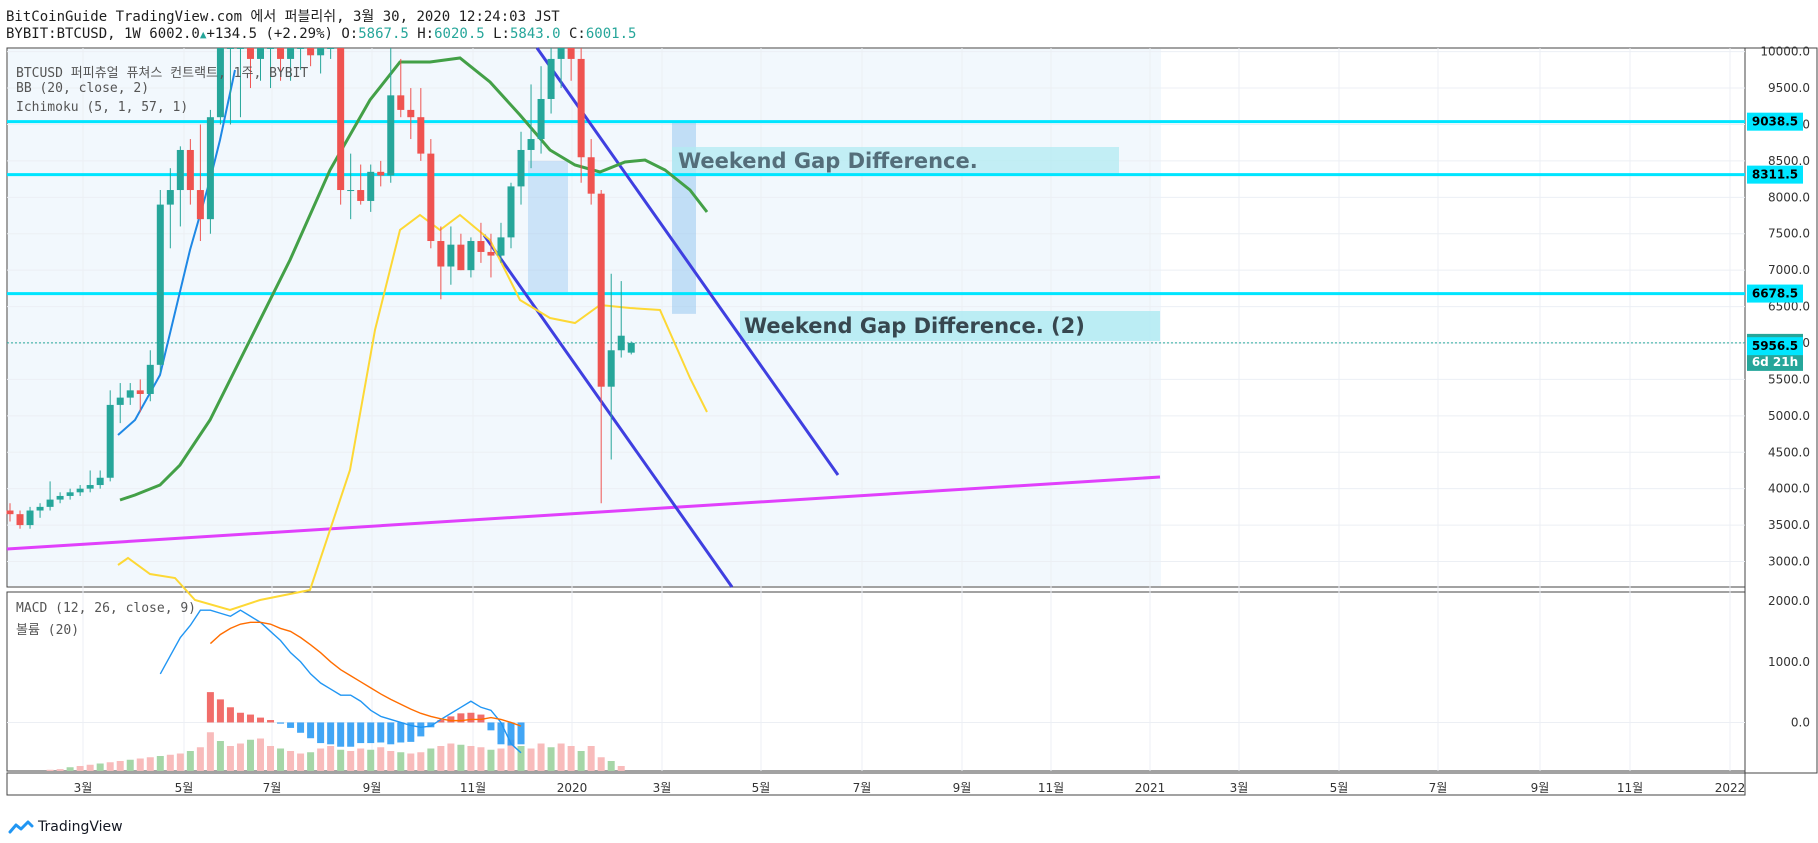  What do you see at coordinates (535, 34) in the screenshot?
I see `low-value: 5843.0` at bounding box center [535, 34].